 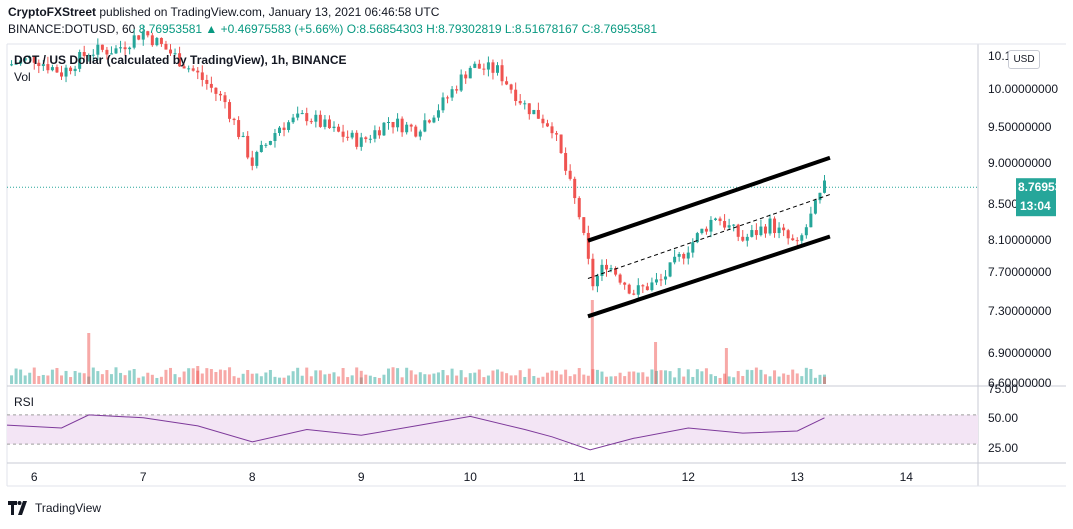 What do you see at coordinates (1020, 127) in the screenshot?
I see `price-tick-label: 9.50000000` at bounding box center [1020, 127].